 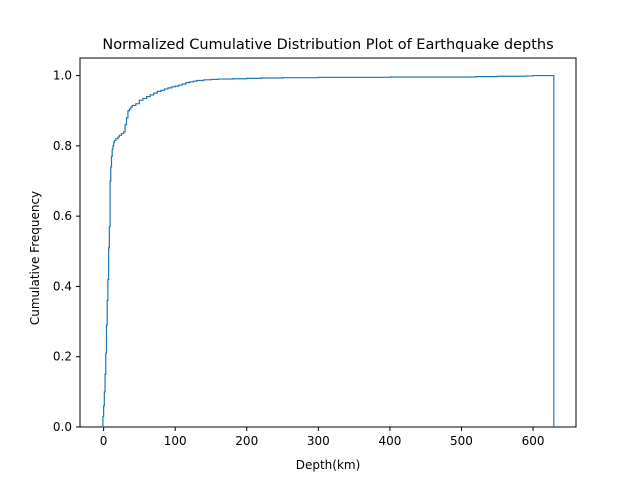 What do you see at coordinates (62, 216) in the screenshot?
I see `y-tick-label: 0.6` at bounding box center [62, 216].